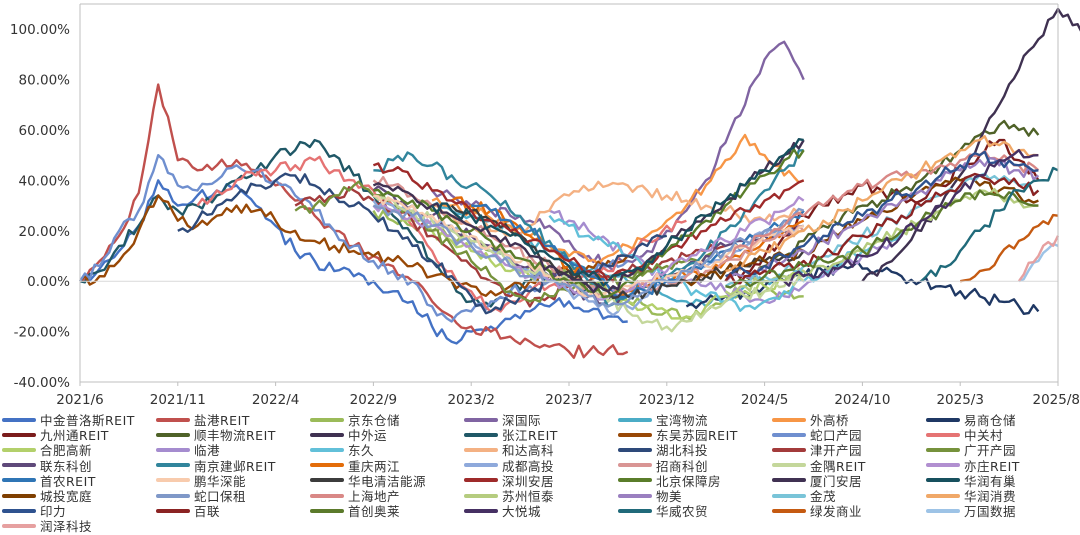  I want to click on y-tick-label: -40.00%, so click(42, 383).